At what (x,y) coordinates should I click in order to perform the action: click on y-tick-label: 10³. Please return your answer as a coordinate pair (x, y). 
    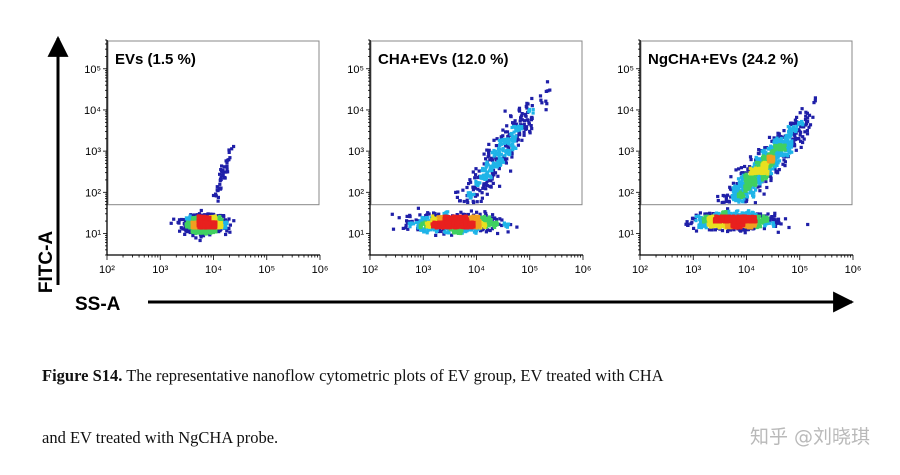
    Looking at the image, I should click on (93, 152).